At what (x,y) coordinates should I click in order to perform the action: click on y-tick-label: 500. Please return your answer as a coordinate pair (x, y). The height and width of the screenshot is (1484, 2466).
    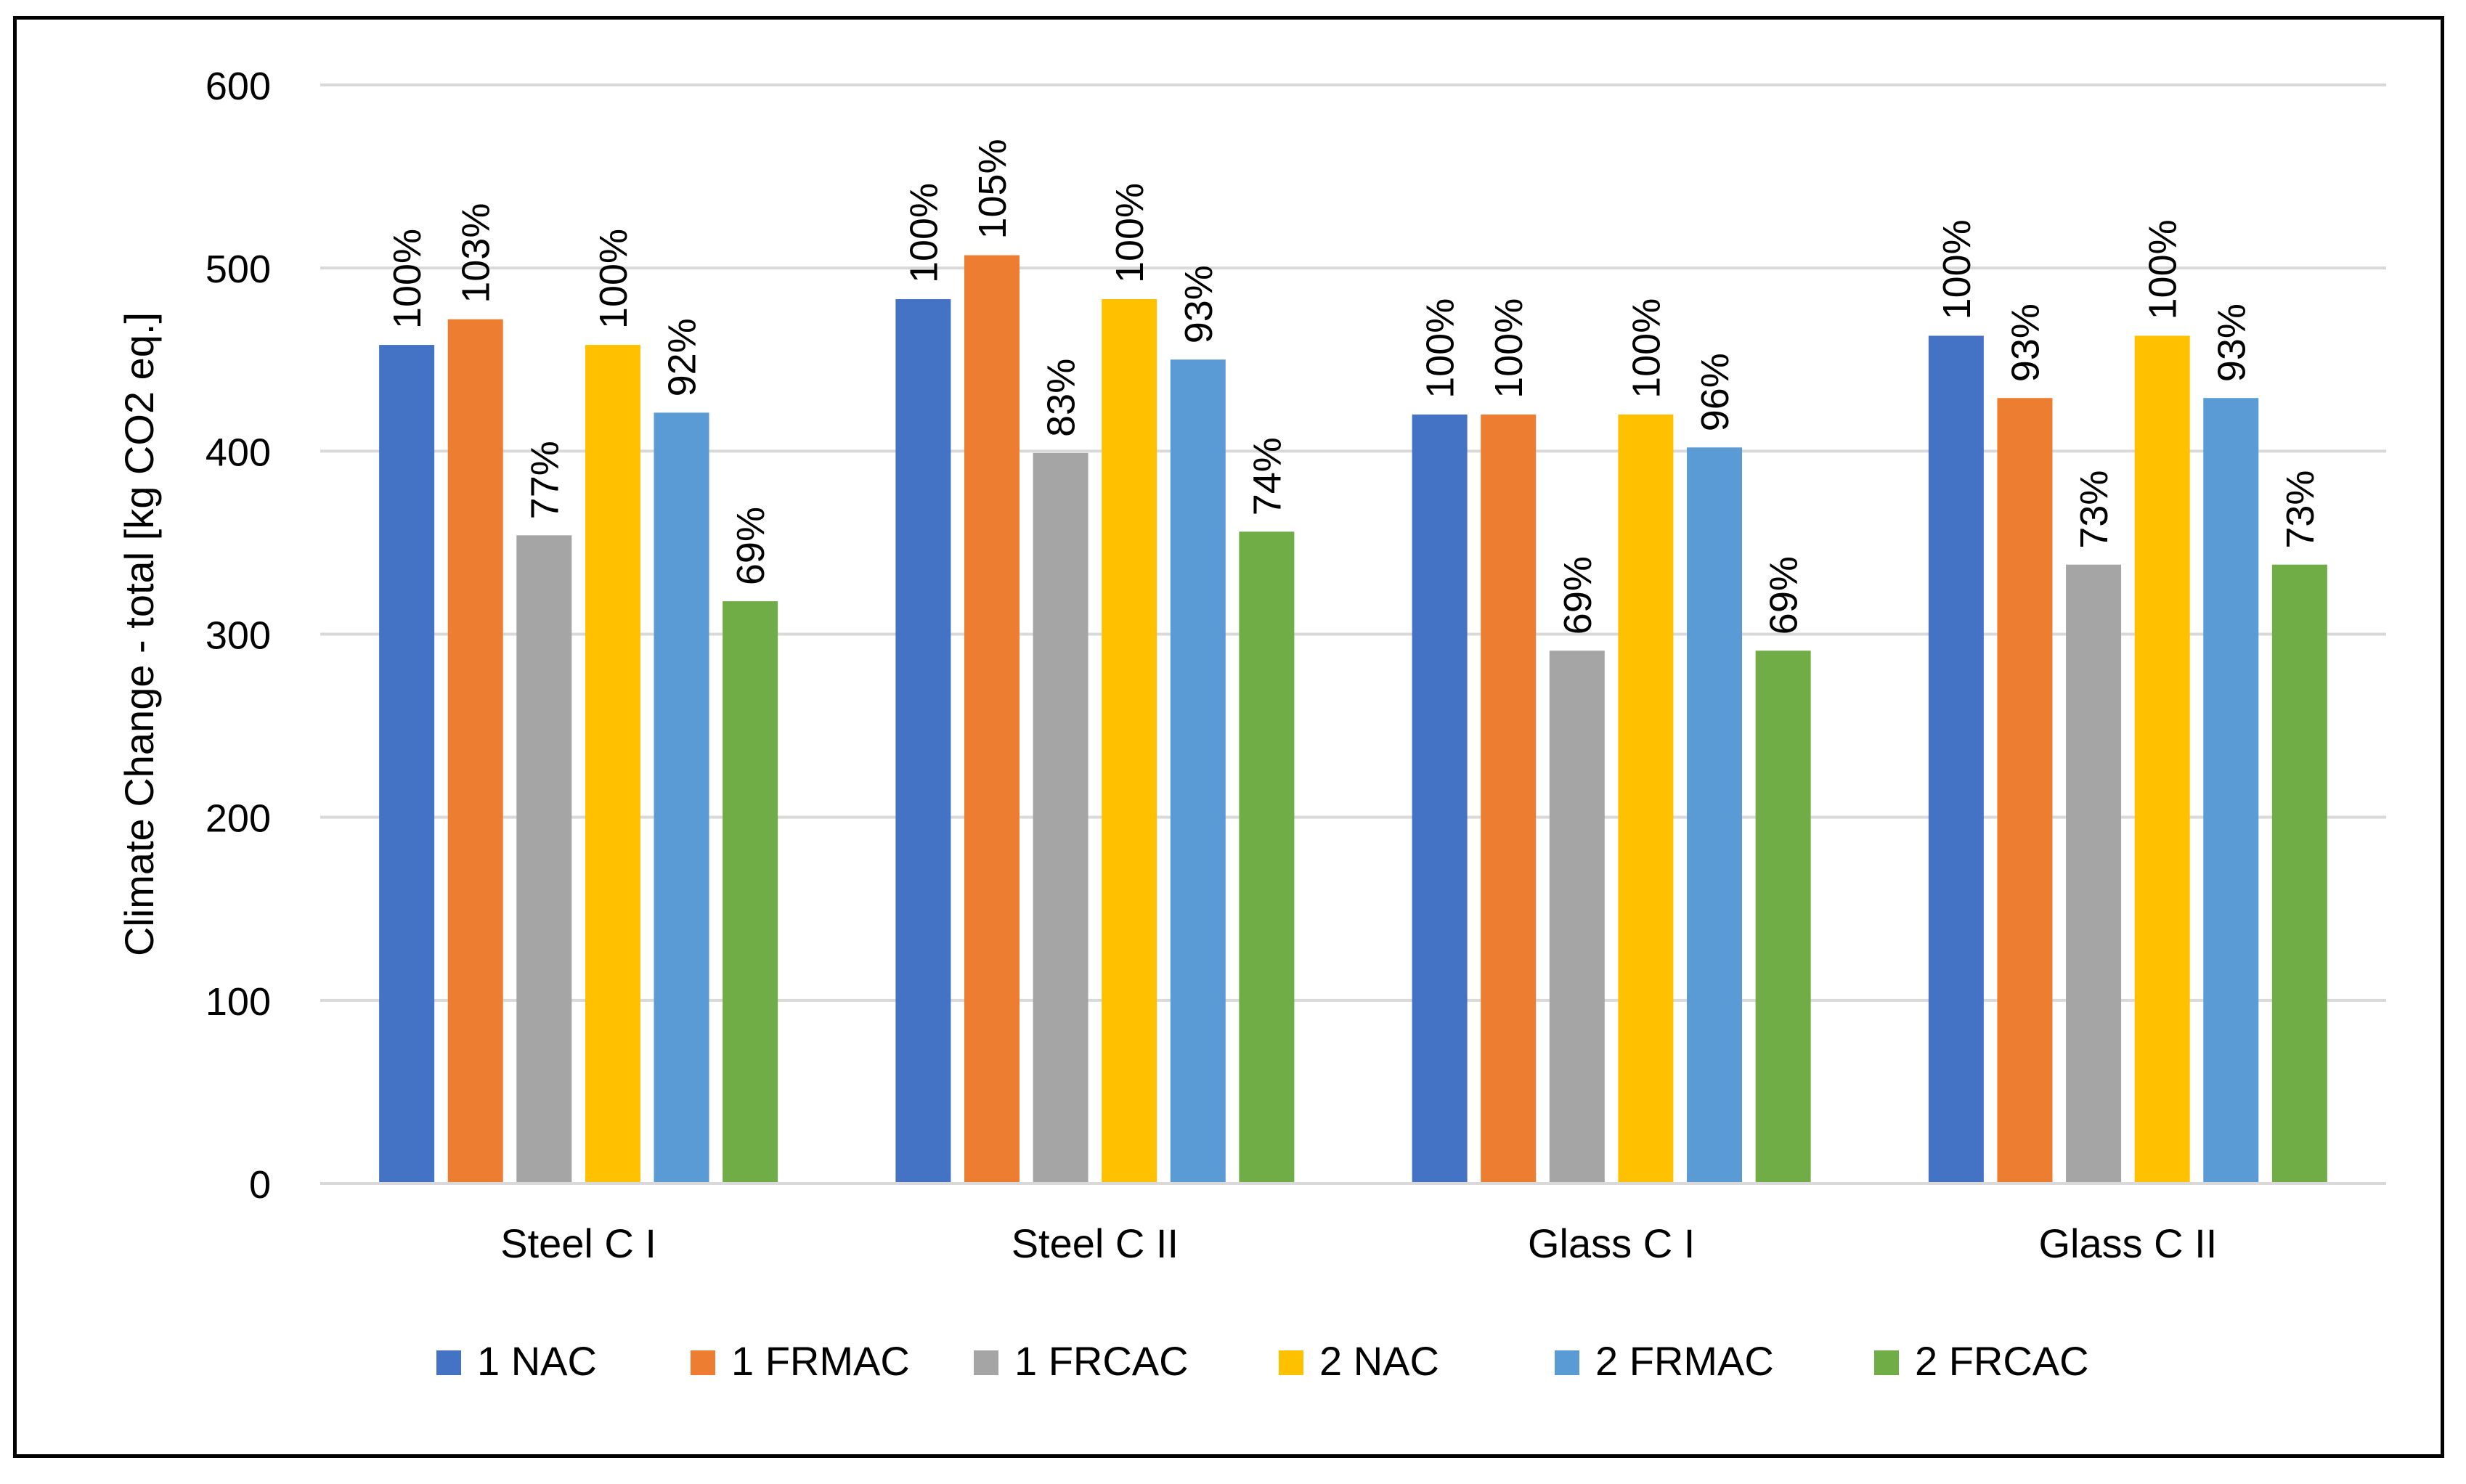
    Looking at the image, I should click on (239, 269).